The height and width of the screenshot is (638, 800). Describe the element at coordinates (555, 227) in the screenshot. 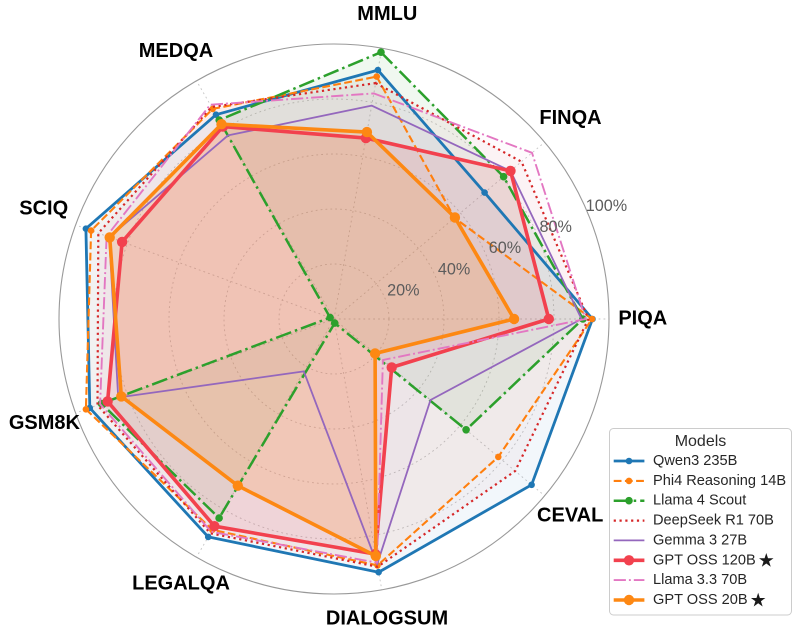

I see `svg-text: 80%` at that location.